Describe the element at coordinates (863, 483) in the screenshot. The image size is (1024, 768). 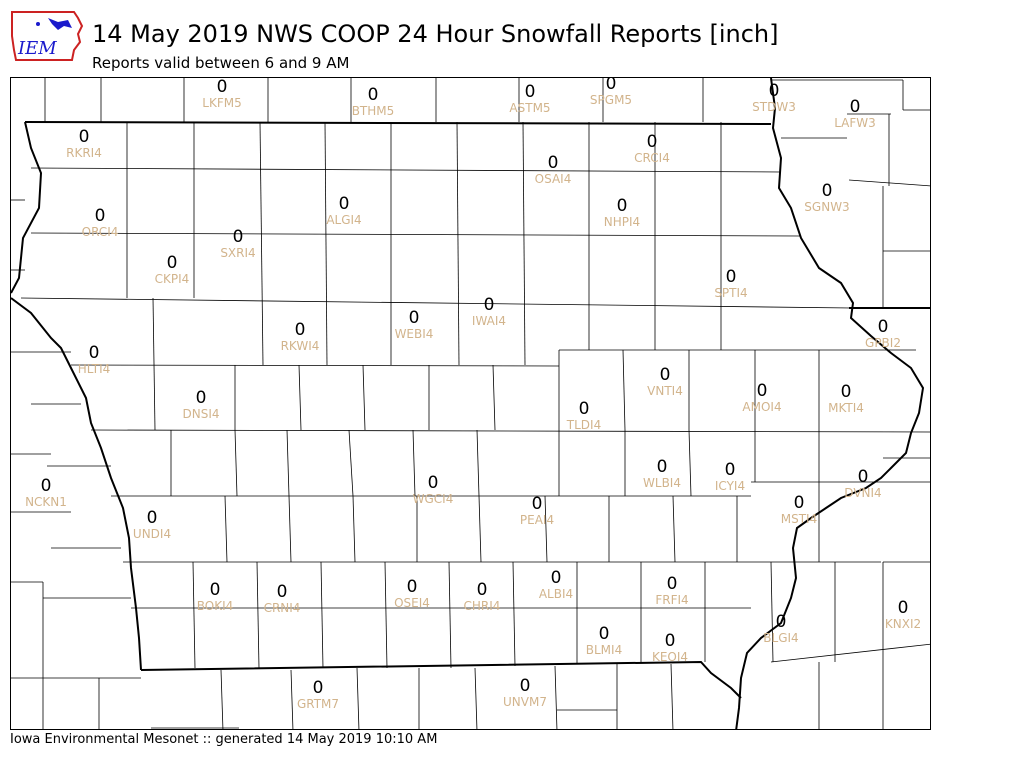
I see `station-marker: 0 DVNI4` at that location.